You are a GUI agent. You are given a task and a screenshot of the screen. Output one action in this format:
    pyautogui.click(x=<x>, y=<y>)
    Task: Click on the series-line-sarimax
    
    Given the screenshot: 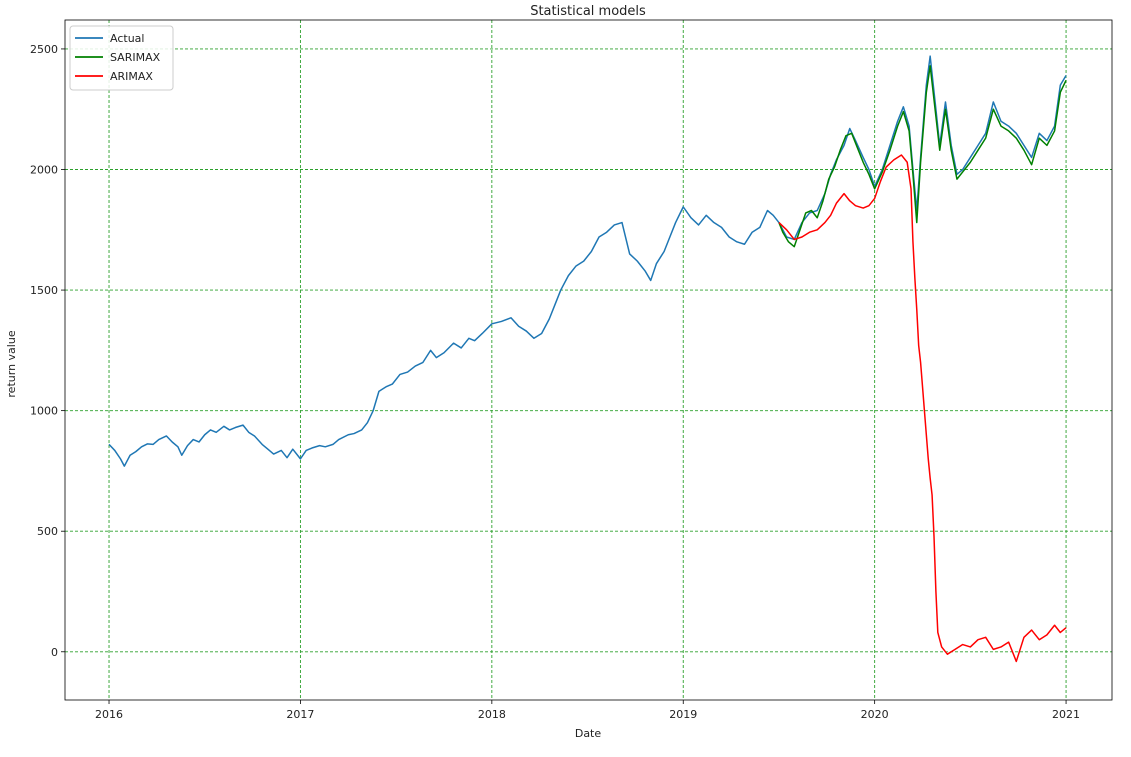 What is the action you would take?
    pyautogui.click(x=922, y=156)
    